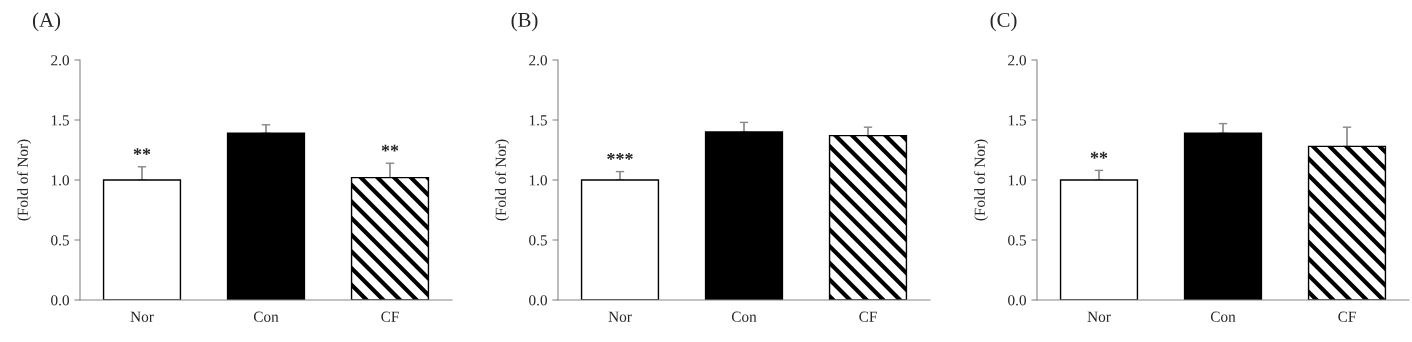 The image size is (1412, 342). I want to click on annotation: ***, so click(620, 156).